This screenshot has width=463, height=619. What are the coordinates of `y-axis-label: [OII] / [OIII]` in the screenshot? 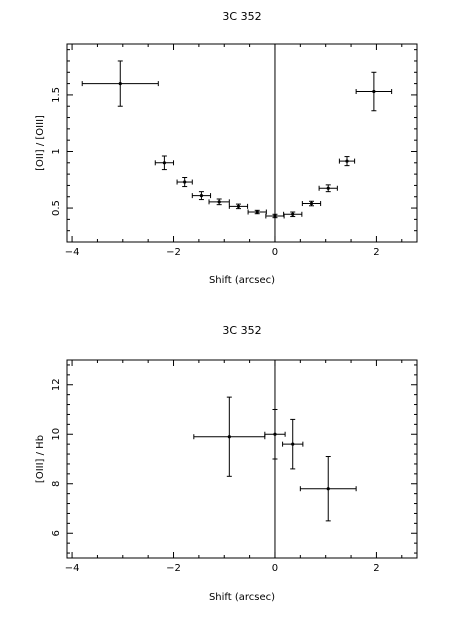 It's located at (40, 143).